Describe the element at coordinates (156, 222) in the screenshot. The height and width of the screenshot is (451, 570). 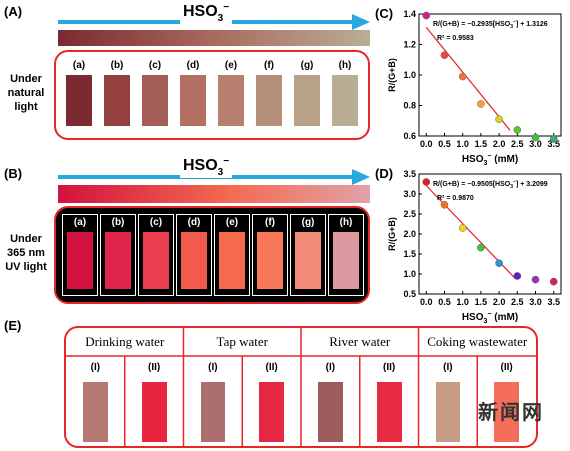
I see `uv-strip-label: (c)` at that location.